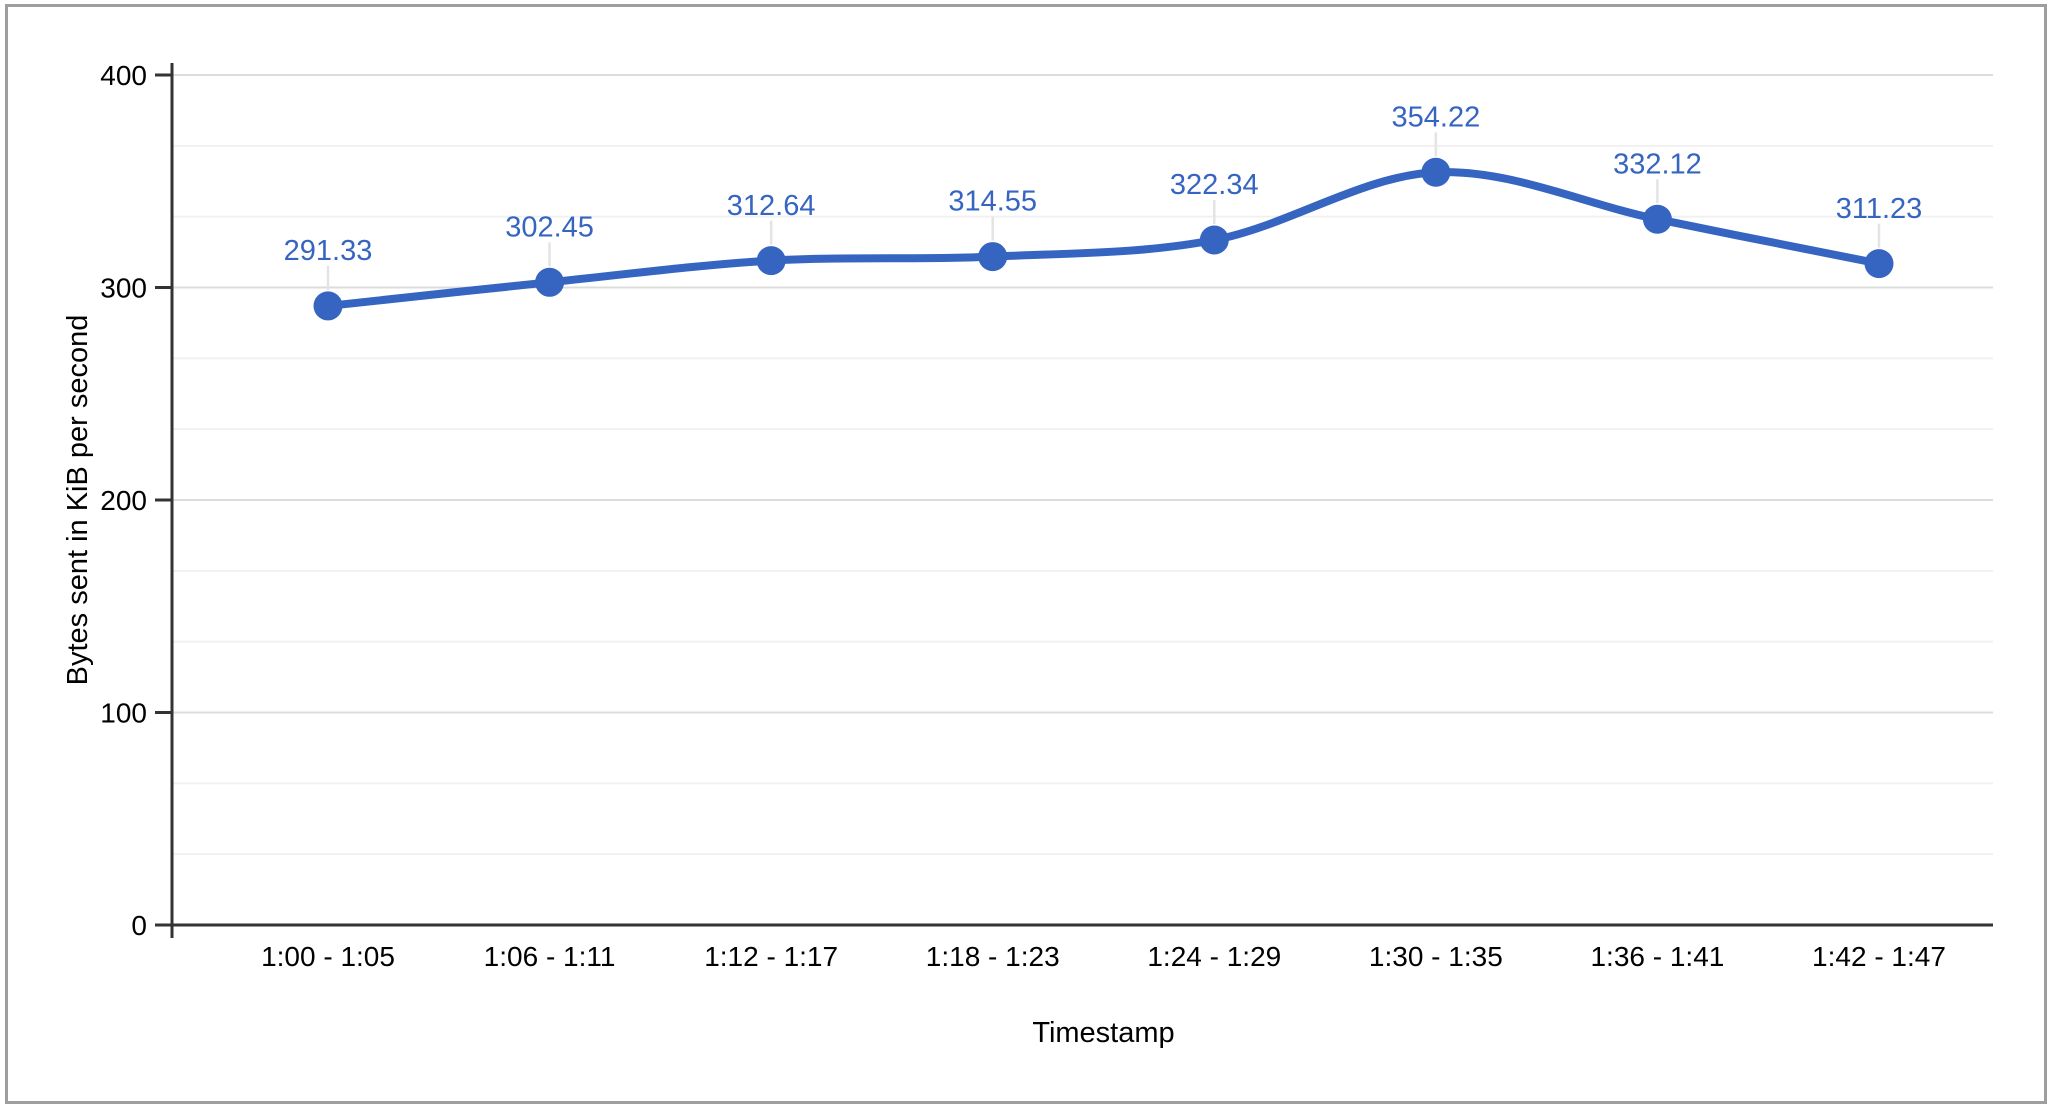 The width and height of the screenshot is (2054, 1117). What do you see at coordinates (123, 75) in the screenshot?
I see `y-axis-tick-label: 400` at bounding box center [123, 75].